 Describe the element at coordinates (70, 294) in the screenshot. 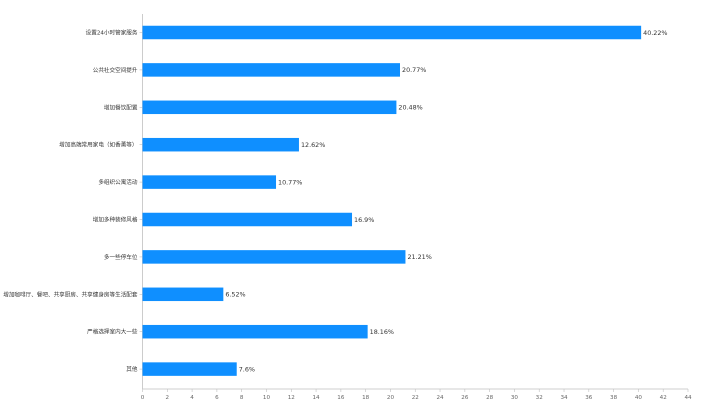

I see `category-label: 增加咖啡厅、餐吧、共享厨房、共享健身房等生活配套` at that location.